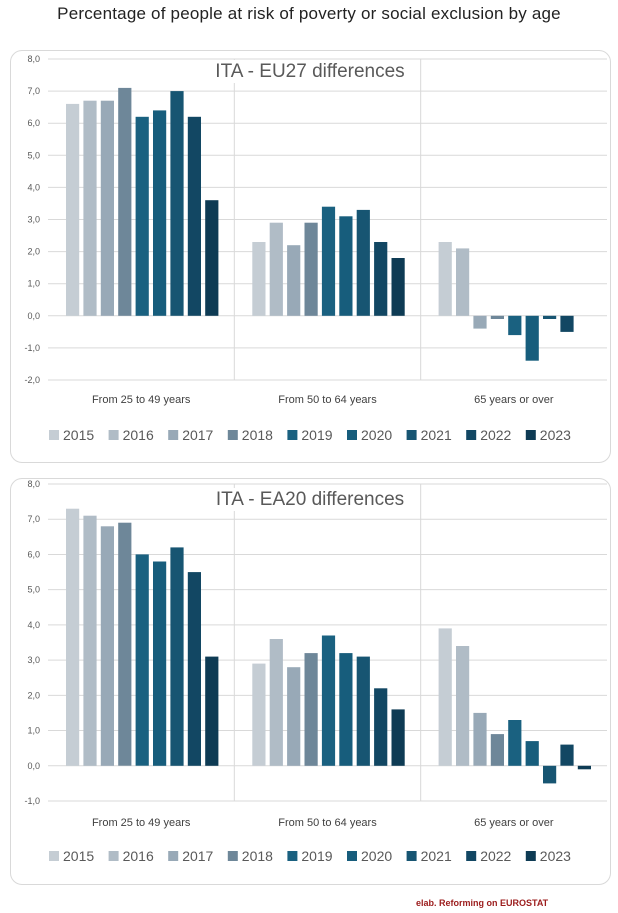 This screenshot has width=618, height=913. What do you see at coordinates (471, 856) in the screenshot?
I see `legend-swatch-2022` at bounding box center [471, 856].